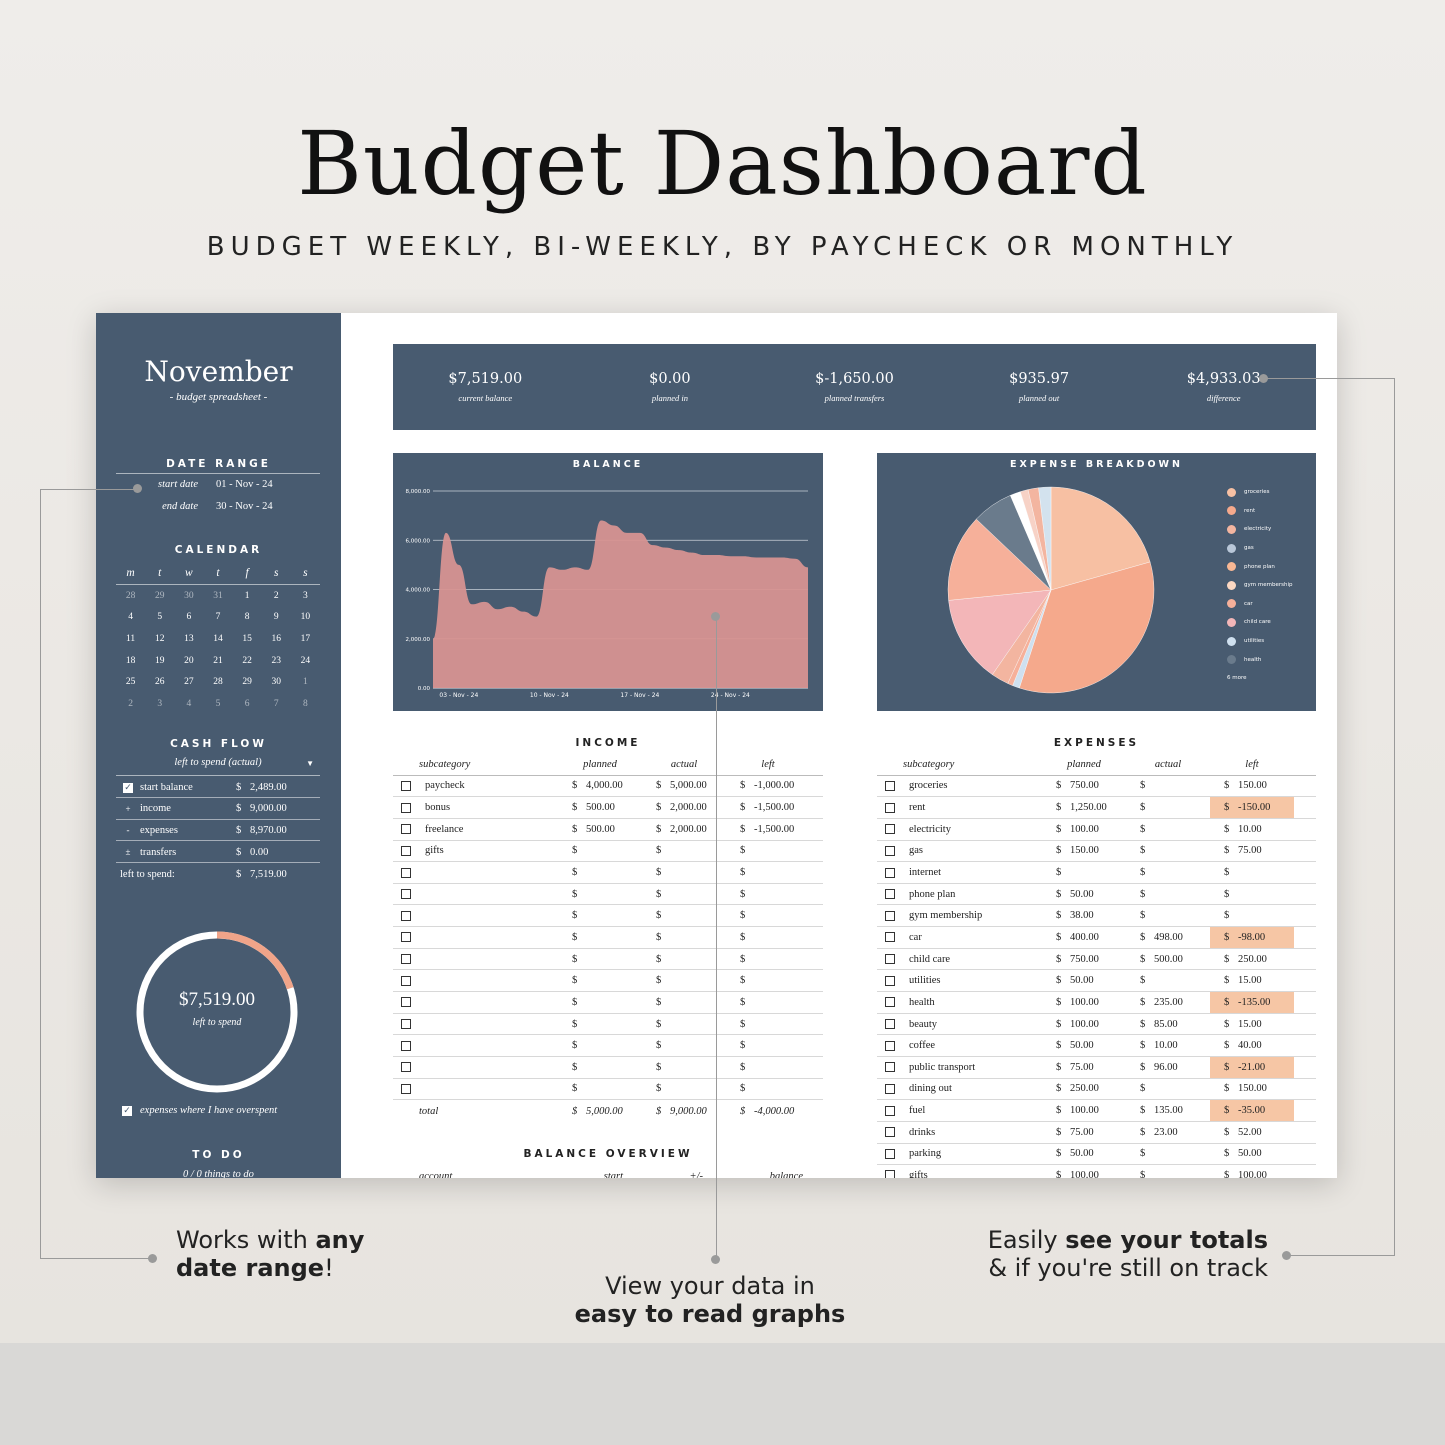 The width and height of the screenshot is (1445, 1445). I want to click on row-actual: $235.00, so click(1168, 1002).